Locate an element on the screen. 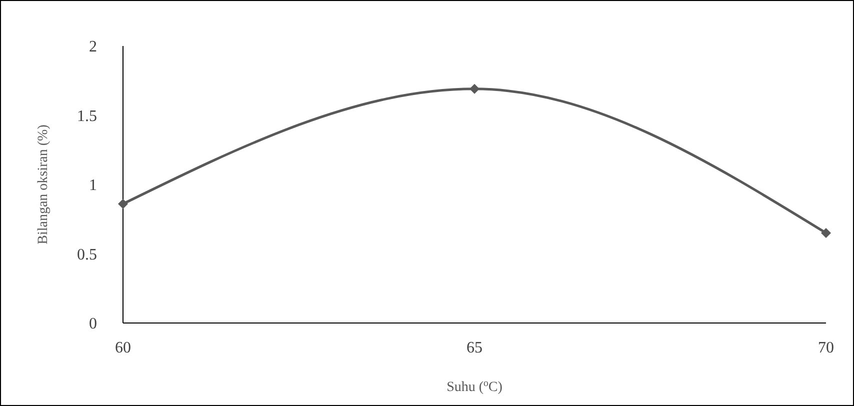 Image resolution: width=854 pixels, height=406 pixels. y-axis-title: Bilangan oksiran (%) is located at coordinates (43, 184).